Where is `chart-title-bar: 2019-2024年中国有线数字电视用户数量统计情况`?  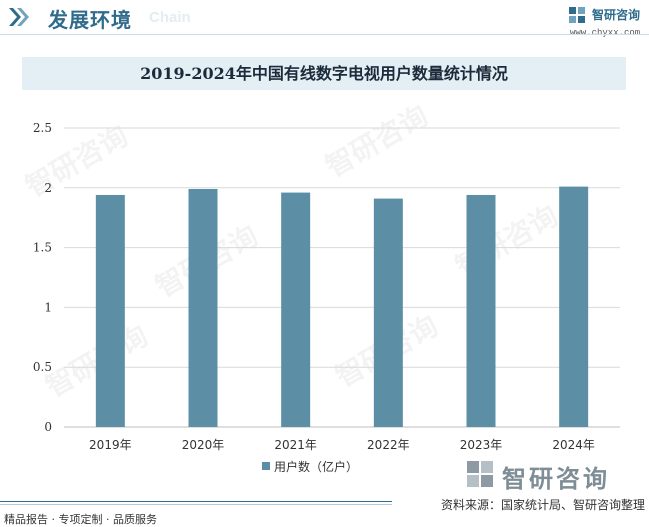 chart-title-bar: 2019-2024年中国有线数字电视用户数量统计情况 is located at coordinates (324, 73).